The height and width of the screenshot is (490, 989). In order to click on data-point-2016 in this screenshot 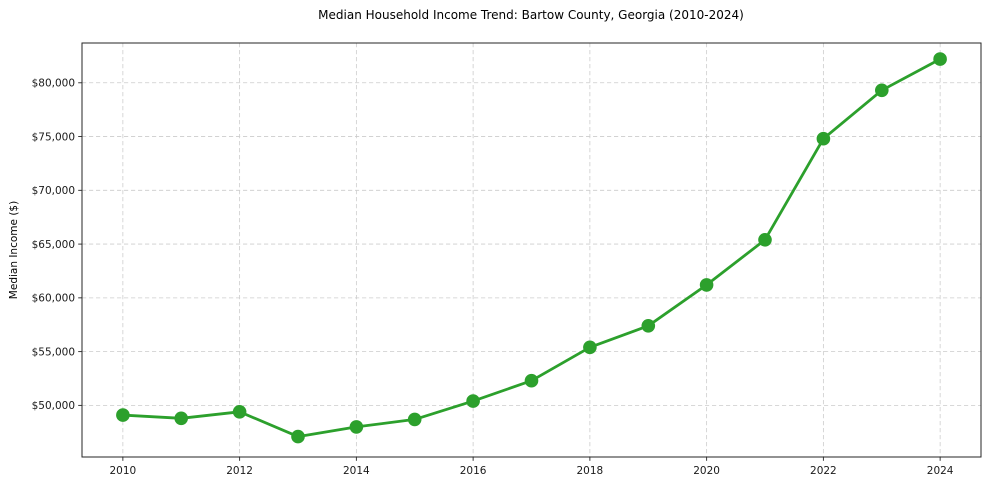, I will do `click(473, 401)`.